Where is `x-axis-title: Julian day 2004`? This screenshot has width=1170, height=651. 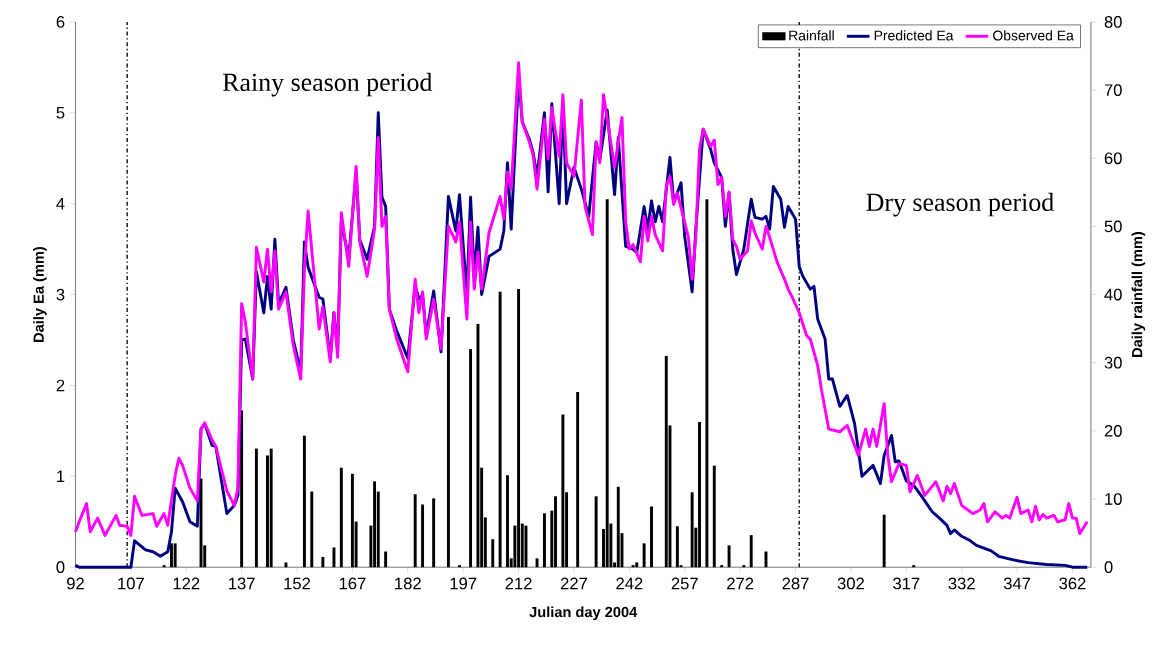 x-axis-title: Julian day 2004 is located at coordinates (583, 613).